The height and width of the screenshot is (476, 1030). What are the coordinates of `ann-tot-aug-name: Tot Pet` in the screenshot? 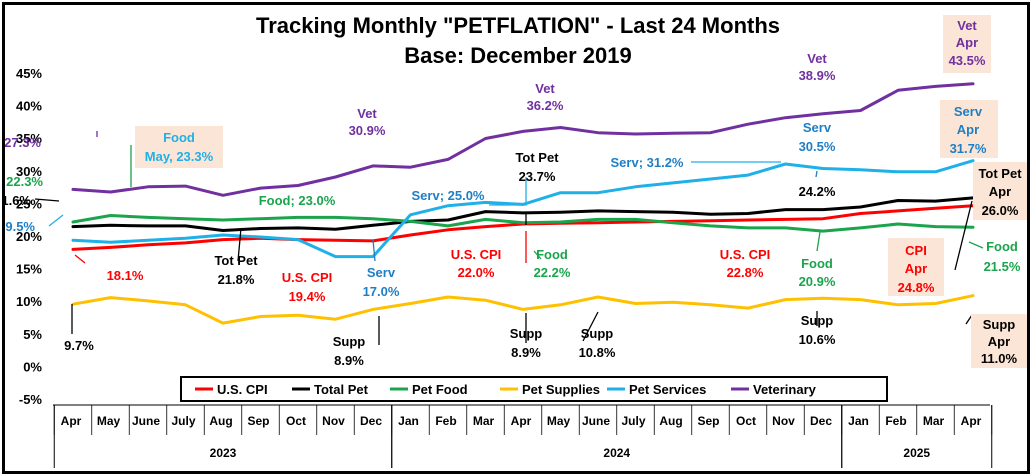 It's located at (236, 260).